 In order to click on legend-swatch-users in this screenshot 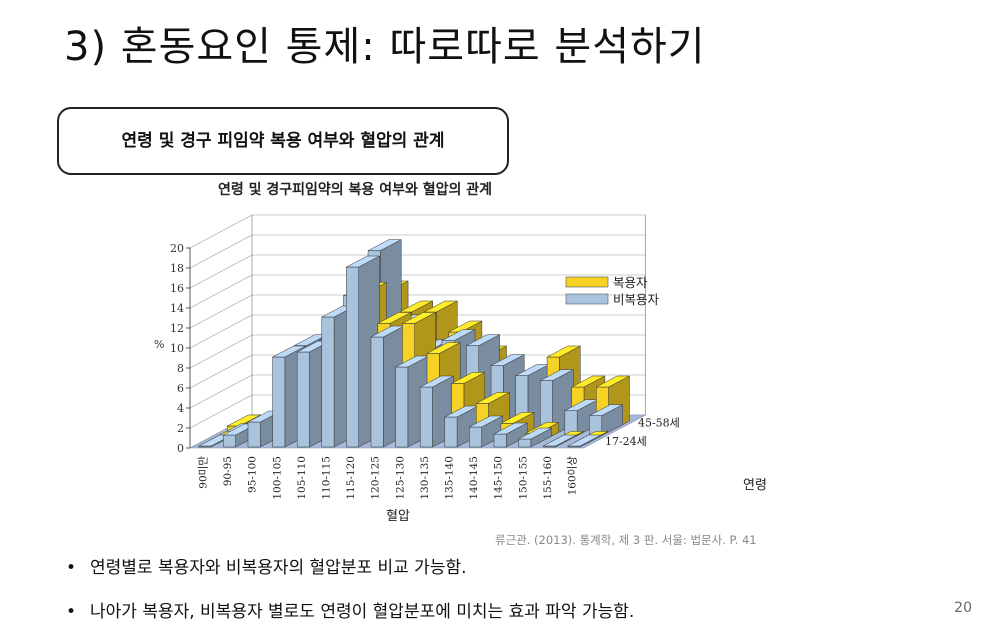, I will do `click(587, 282)`.